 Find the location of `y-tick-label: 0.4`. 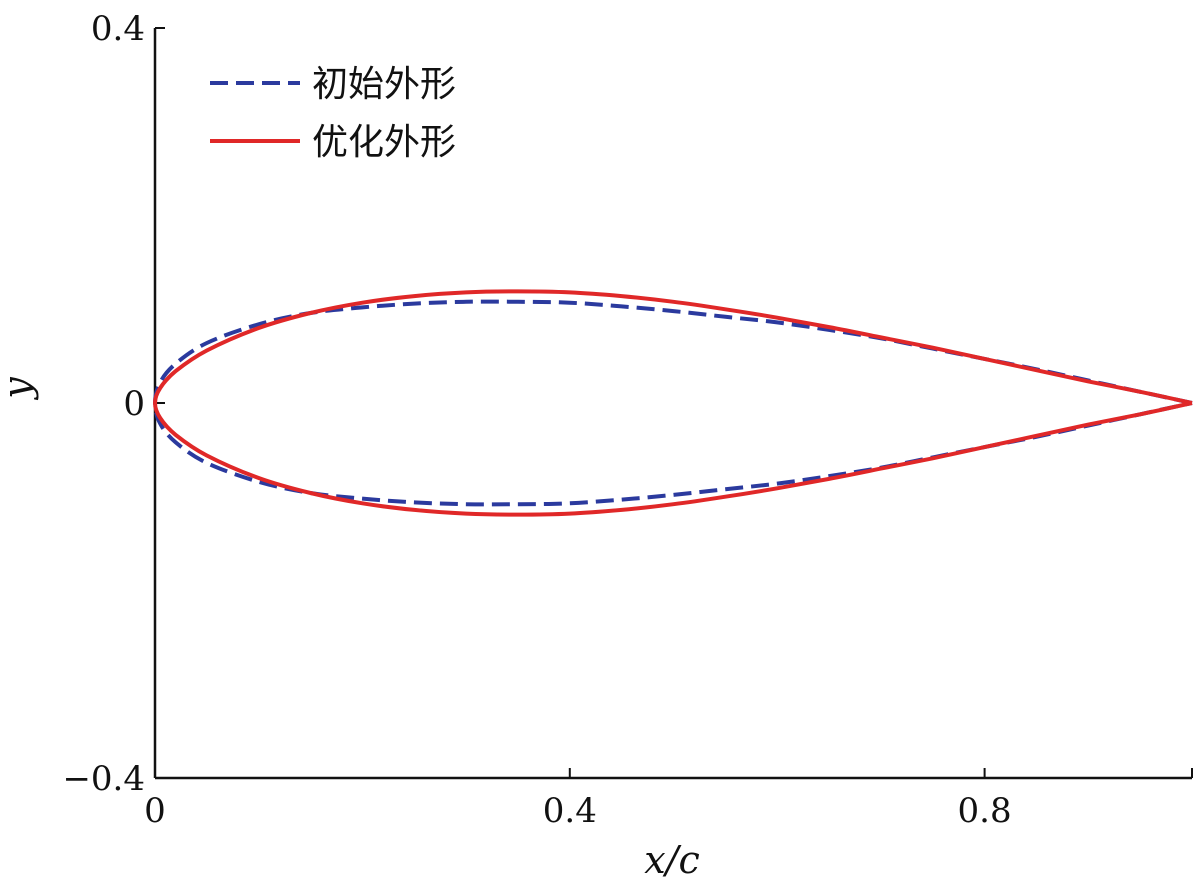

y-tick-label: 0.4 is located at coordinates (118, 29).